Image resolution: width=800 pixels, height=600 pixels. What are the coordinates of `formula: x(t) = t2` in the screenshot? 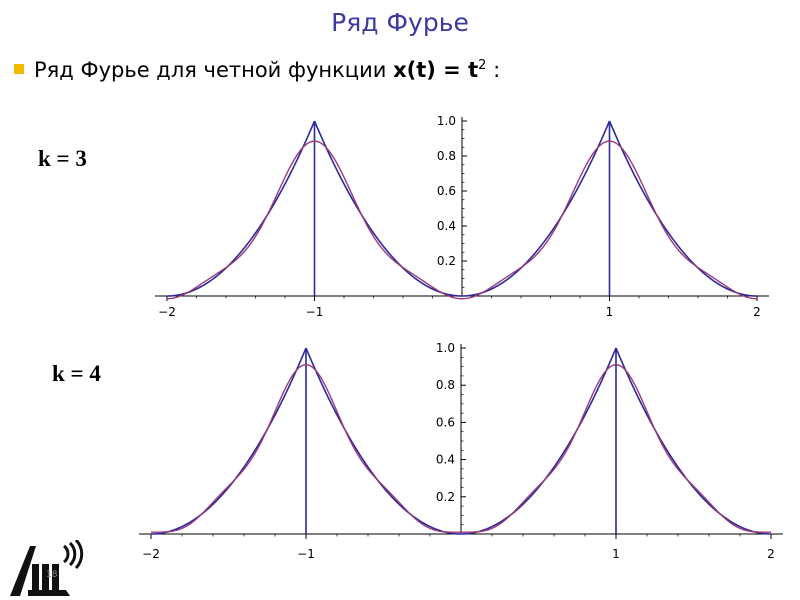 It's located at (439, 70).